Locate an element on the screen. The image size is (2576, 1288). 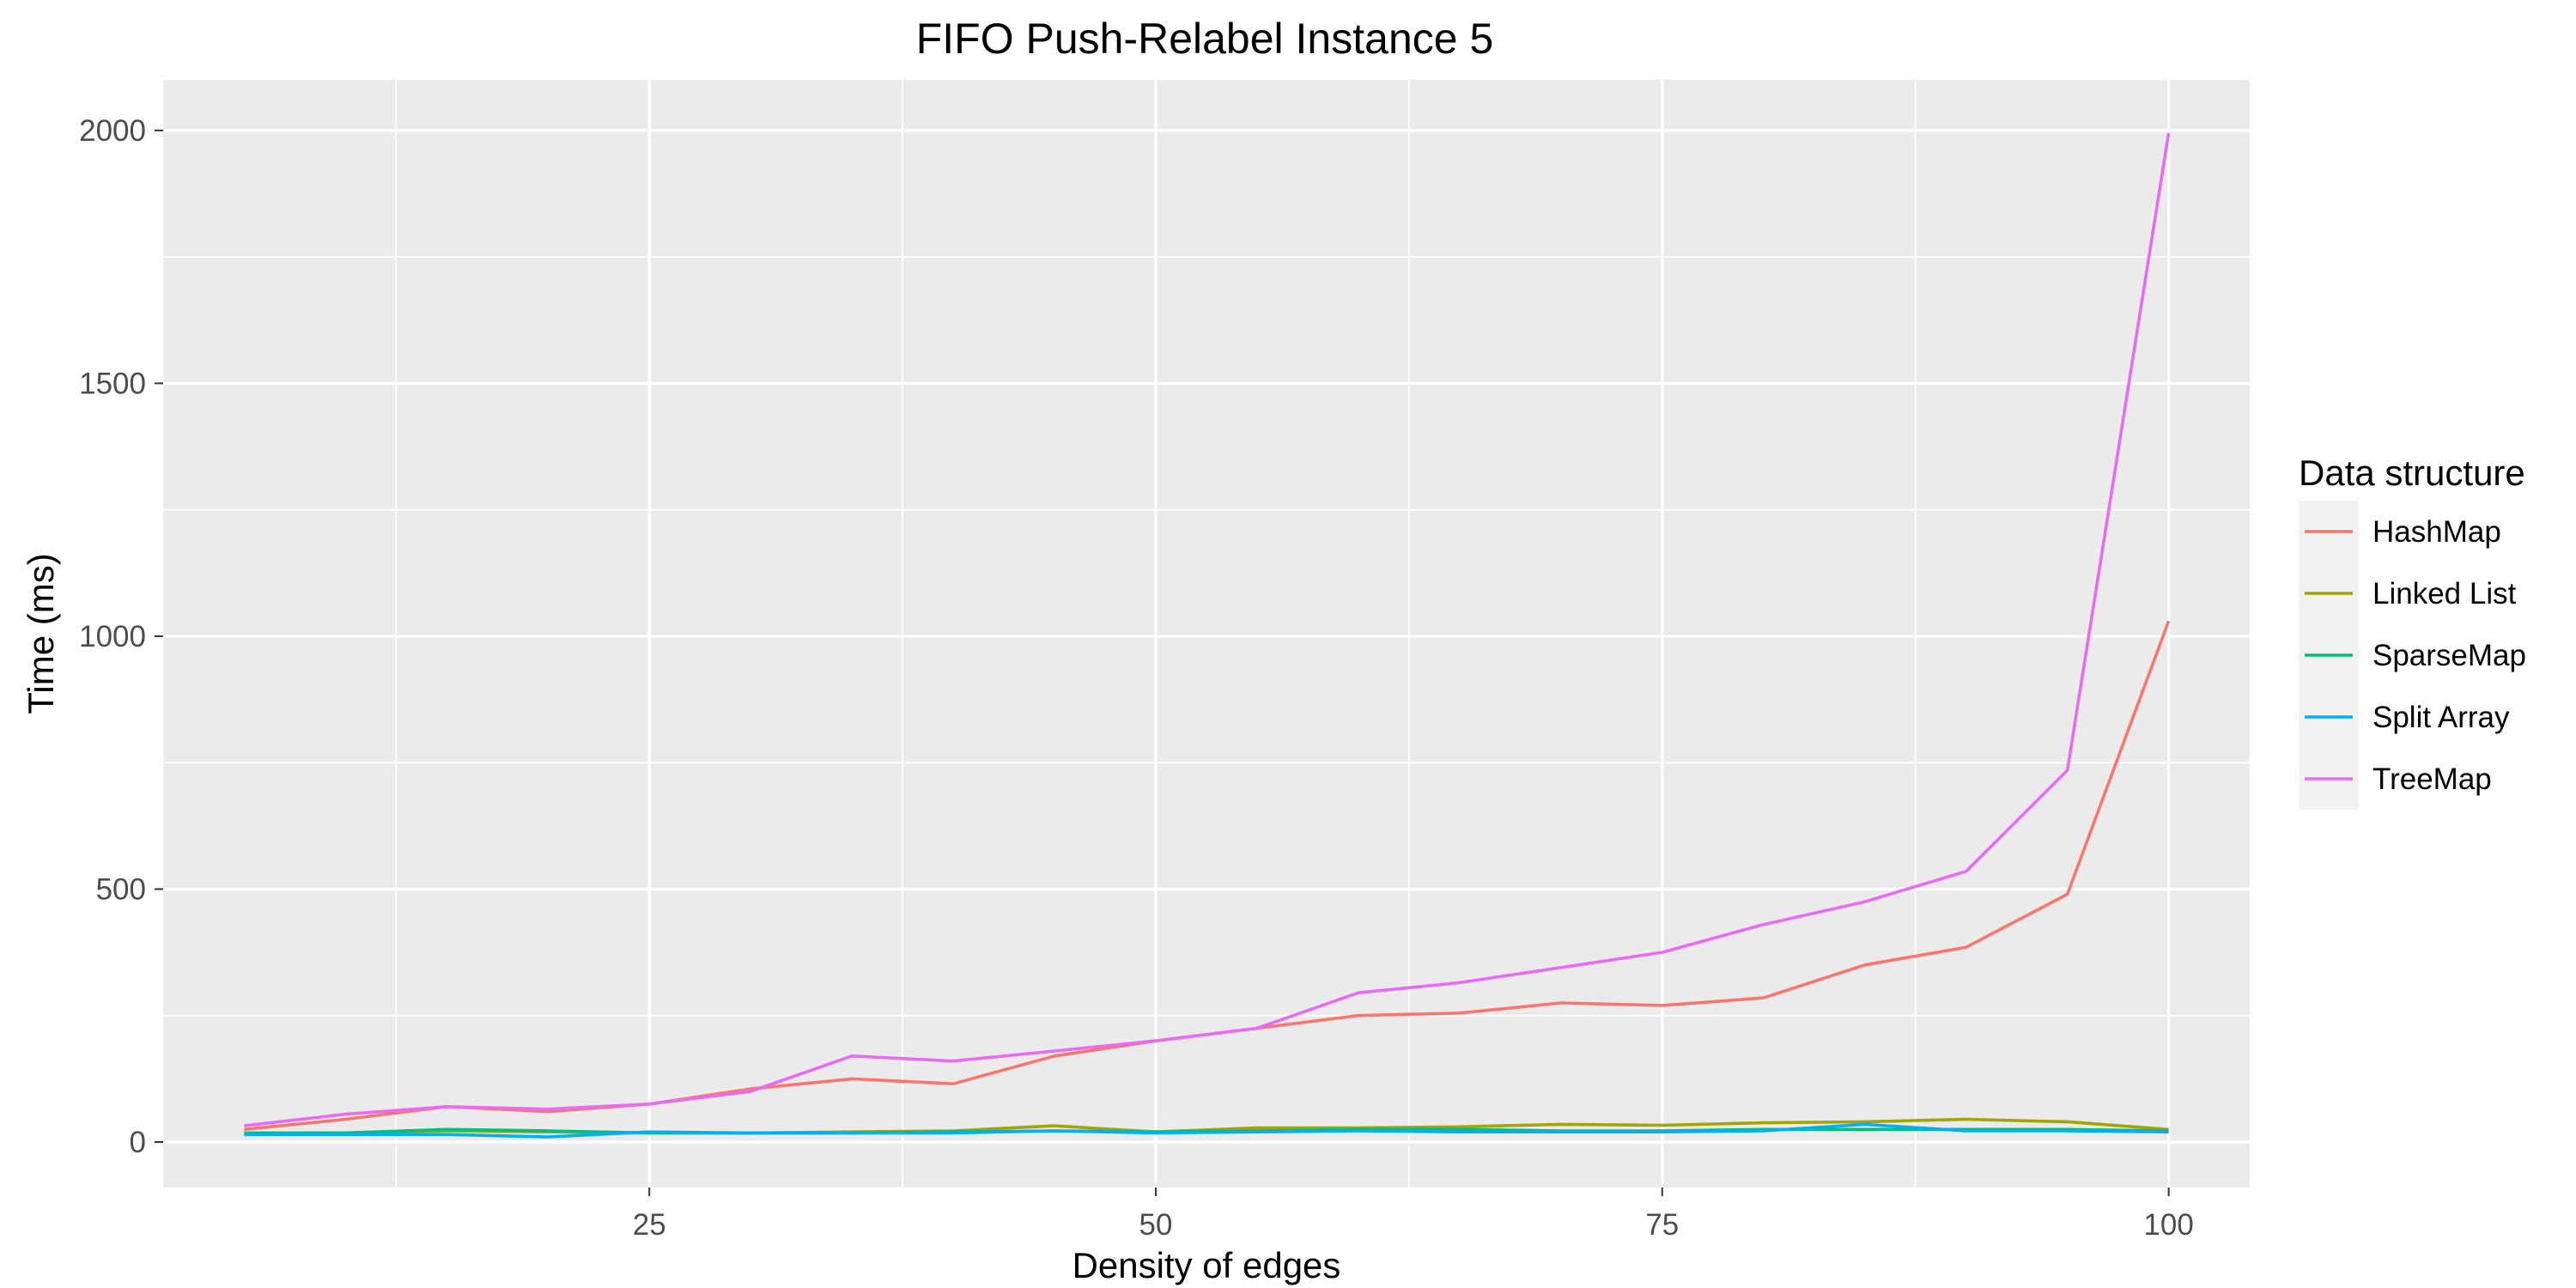
legend-label: HashMap is located at coordinates (2436, 532).